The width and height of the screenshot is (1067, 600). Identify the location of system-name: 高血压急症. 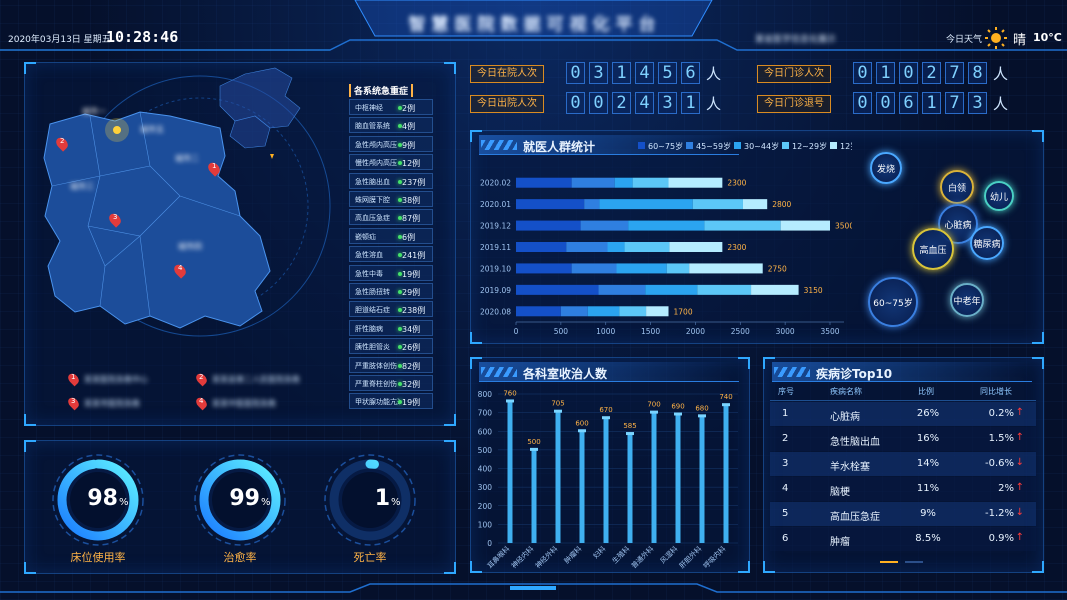
(372, 218).